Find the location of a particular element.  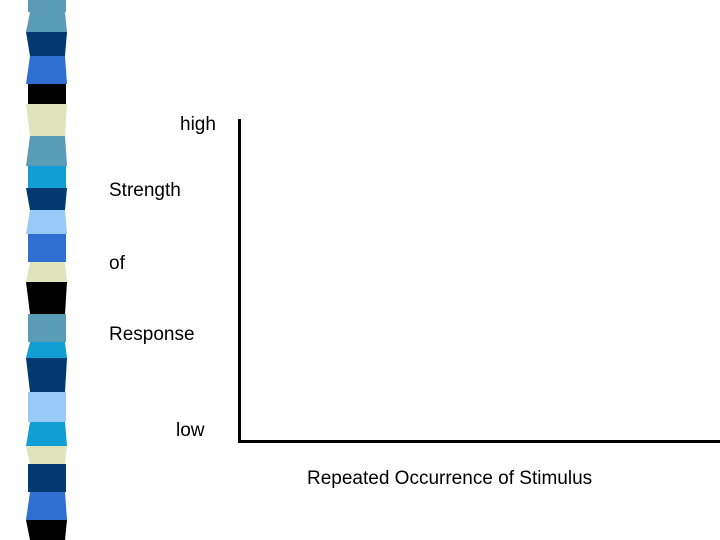

x-axis-title: Repeated Occurrence of Stimulus is located at coordinates (450, 478).